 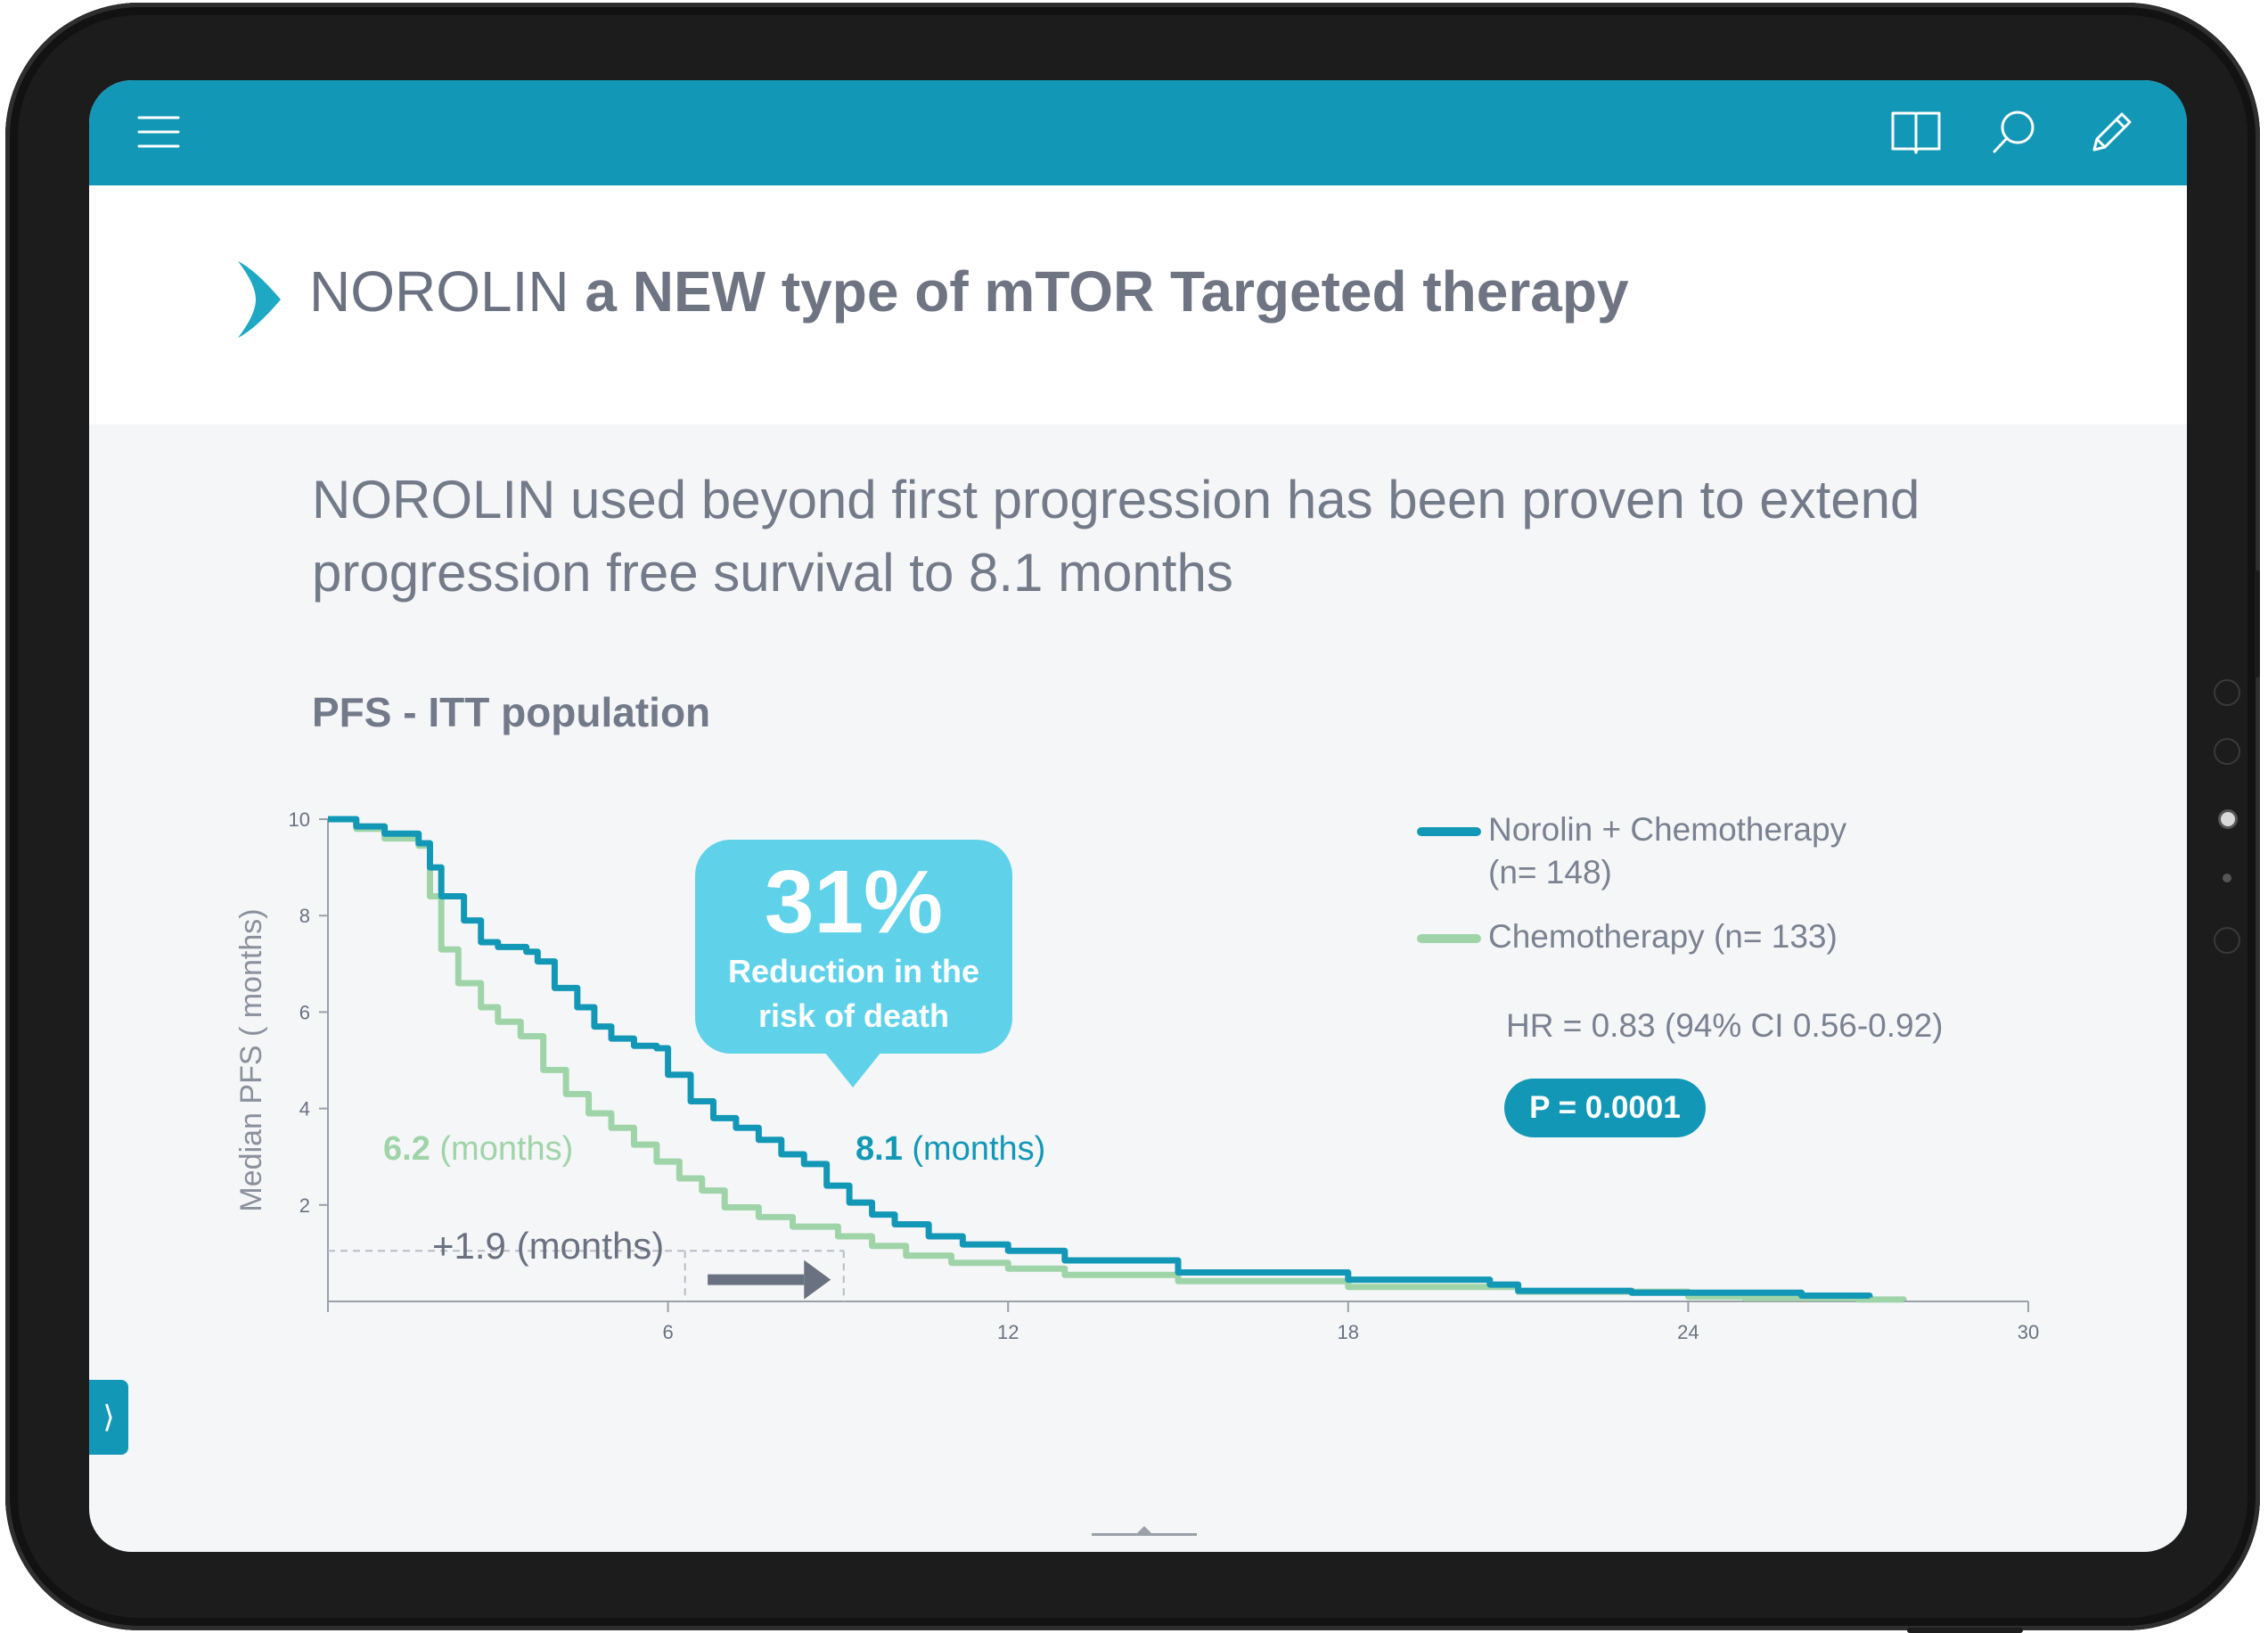 I want to click on norolin-median-unit: (months), so click(x=979, y=1149).